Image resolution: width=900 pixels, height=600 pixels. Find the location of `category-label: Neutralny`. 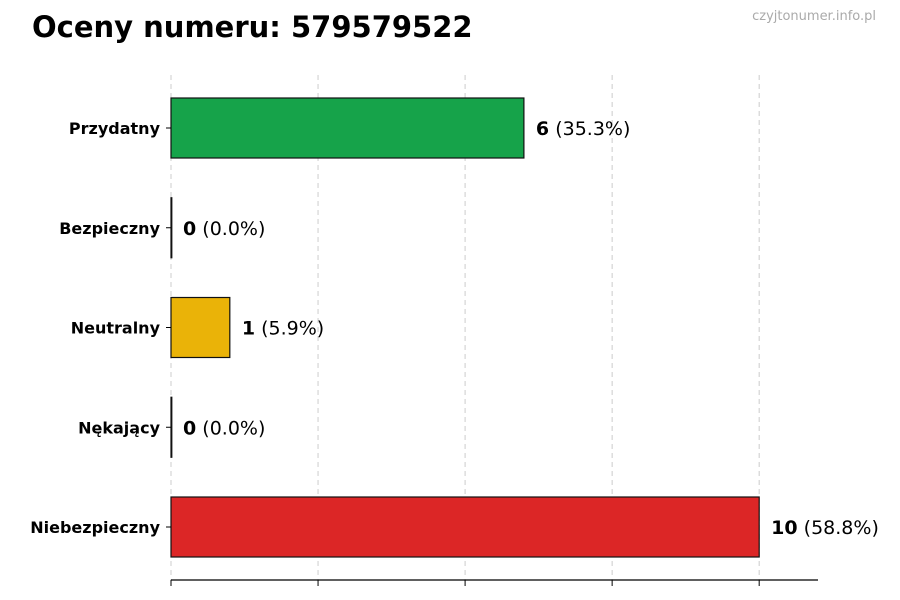

category-label: Neutralny is located at coordinates (116, 328).